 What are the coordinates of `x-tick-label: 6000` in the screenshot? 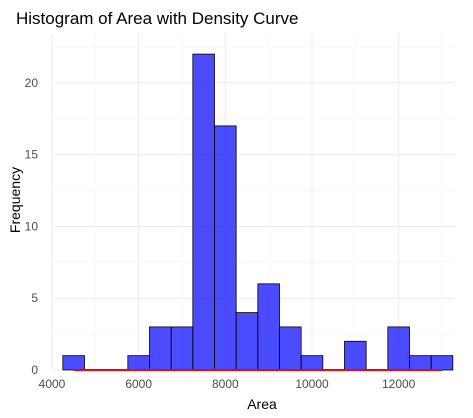 It's located at (138, 384).